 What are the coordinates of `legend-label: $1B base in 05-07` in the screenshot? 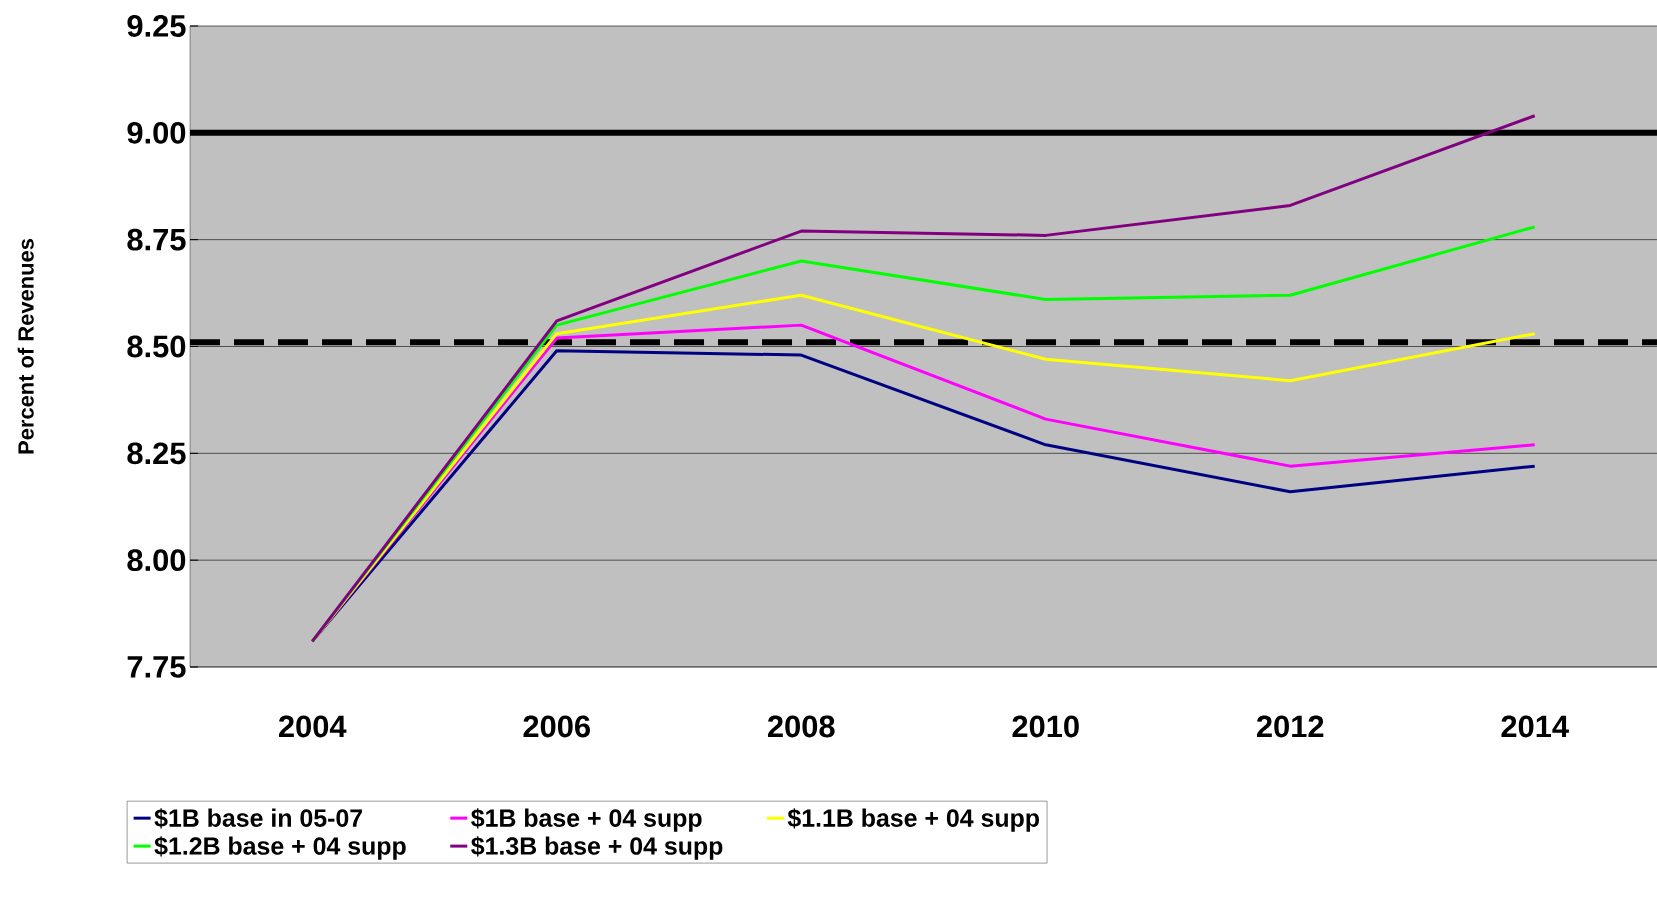 It's located at (258, 818).